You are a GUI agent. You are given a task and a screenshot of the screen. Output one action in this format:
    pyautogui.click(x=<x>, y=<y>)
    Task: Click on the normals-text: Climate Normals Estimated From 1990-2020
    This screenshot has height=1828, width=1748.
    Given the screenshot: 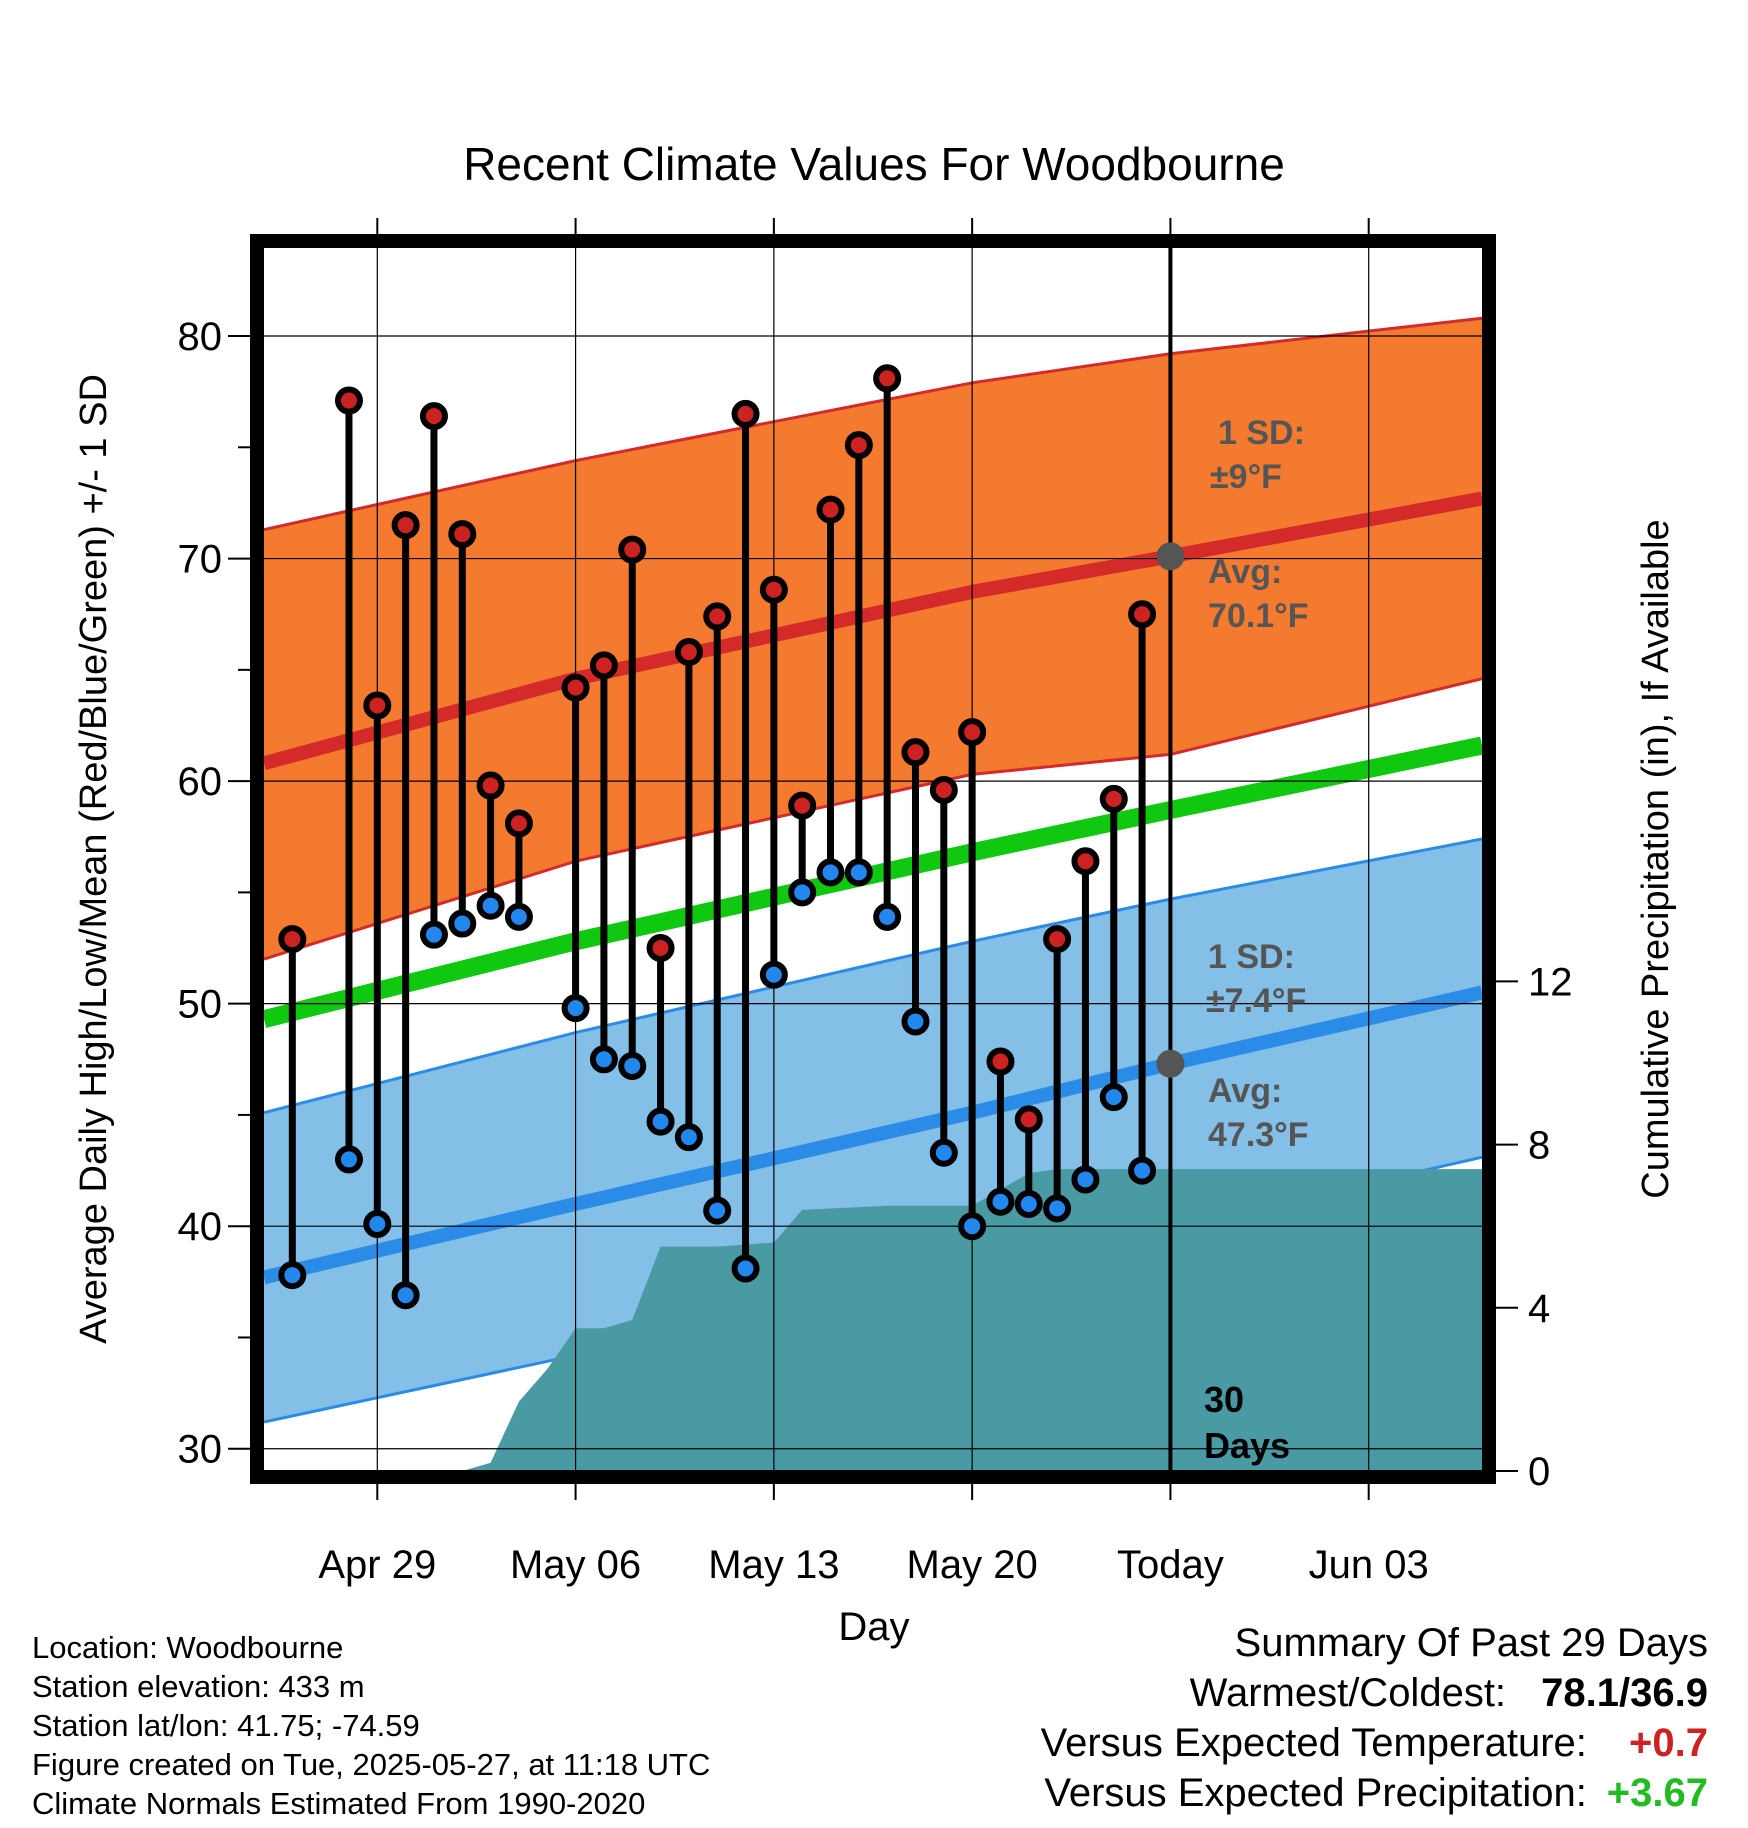 What is the action you would take?
    pyautogui.click(x=339, y=1803)
    